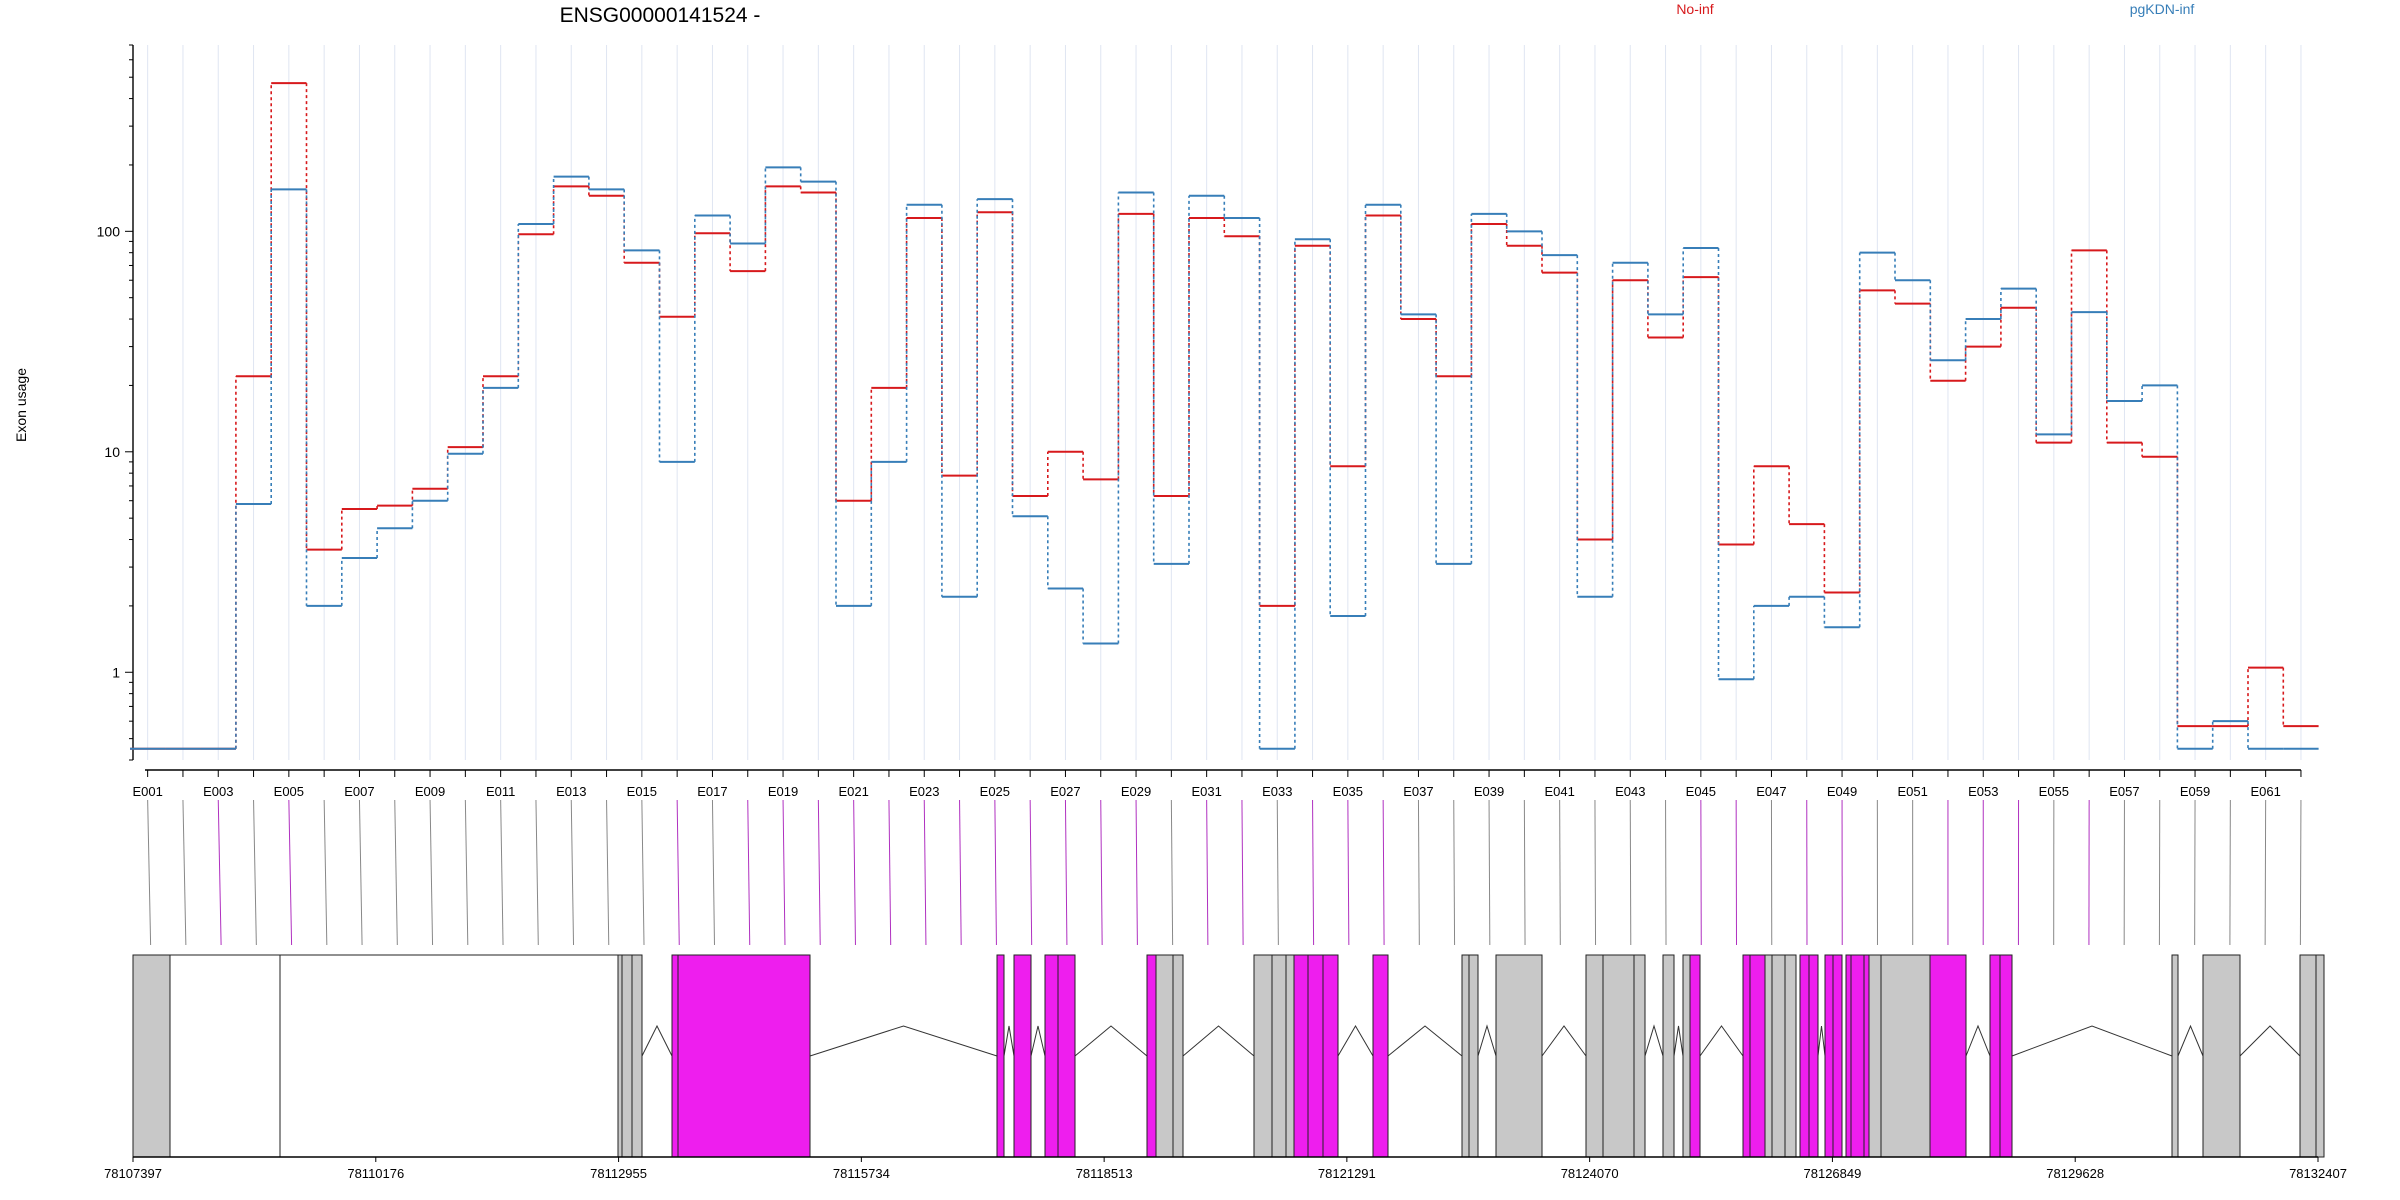 Image resolution: width=2400 pixels, height=1200 pixels. Describe the element at coordinates (675, 1056) in the screenshot. I see `exon-box-E016` at that location.